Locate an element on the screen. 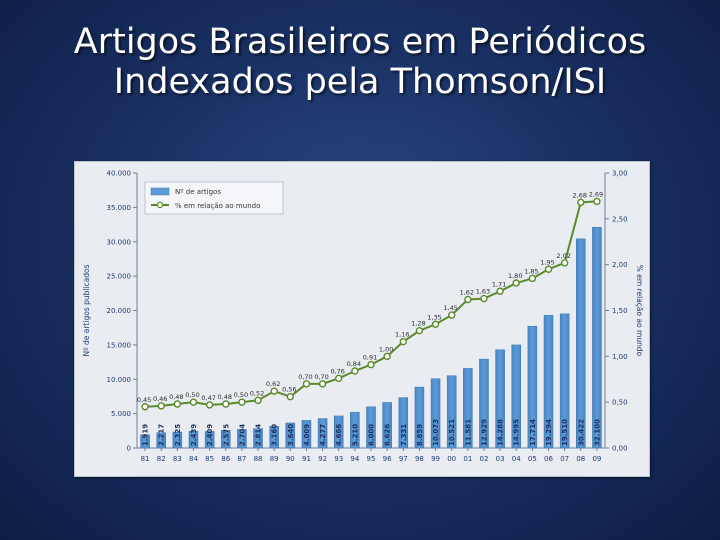 The height and width of the screenshot is (540, 720). pct-point-label: 0,45 is located at coordinates (144, 400).